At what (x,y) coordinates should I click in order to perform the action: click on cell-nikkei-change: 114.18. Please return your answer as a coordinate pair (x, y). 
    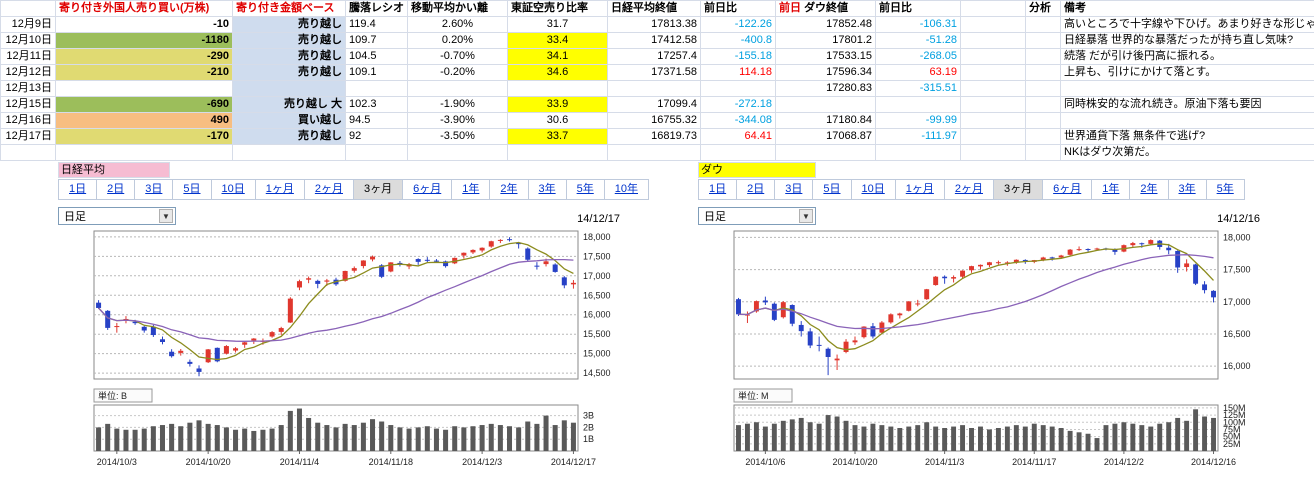
    Looking at the image, I should click on (738, 73).